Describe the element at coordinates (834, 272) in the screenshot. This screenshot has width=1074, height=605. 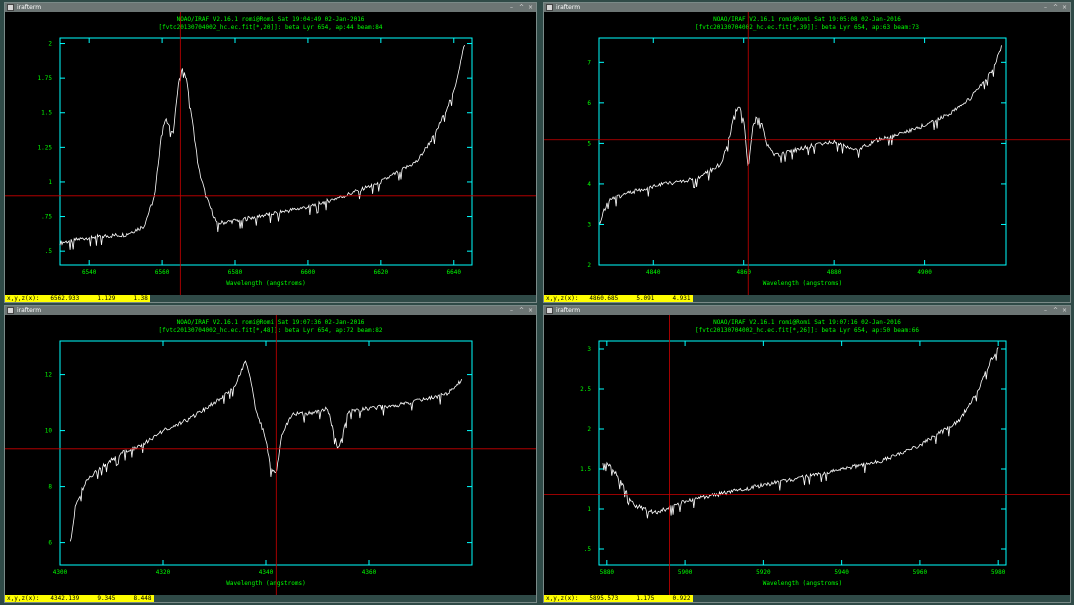
I see `x-tick-label: 4880` at that location.